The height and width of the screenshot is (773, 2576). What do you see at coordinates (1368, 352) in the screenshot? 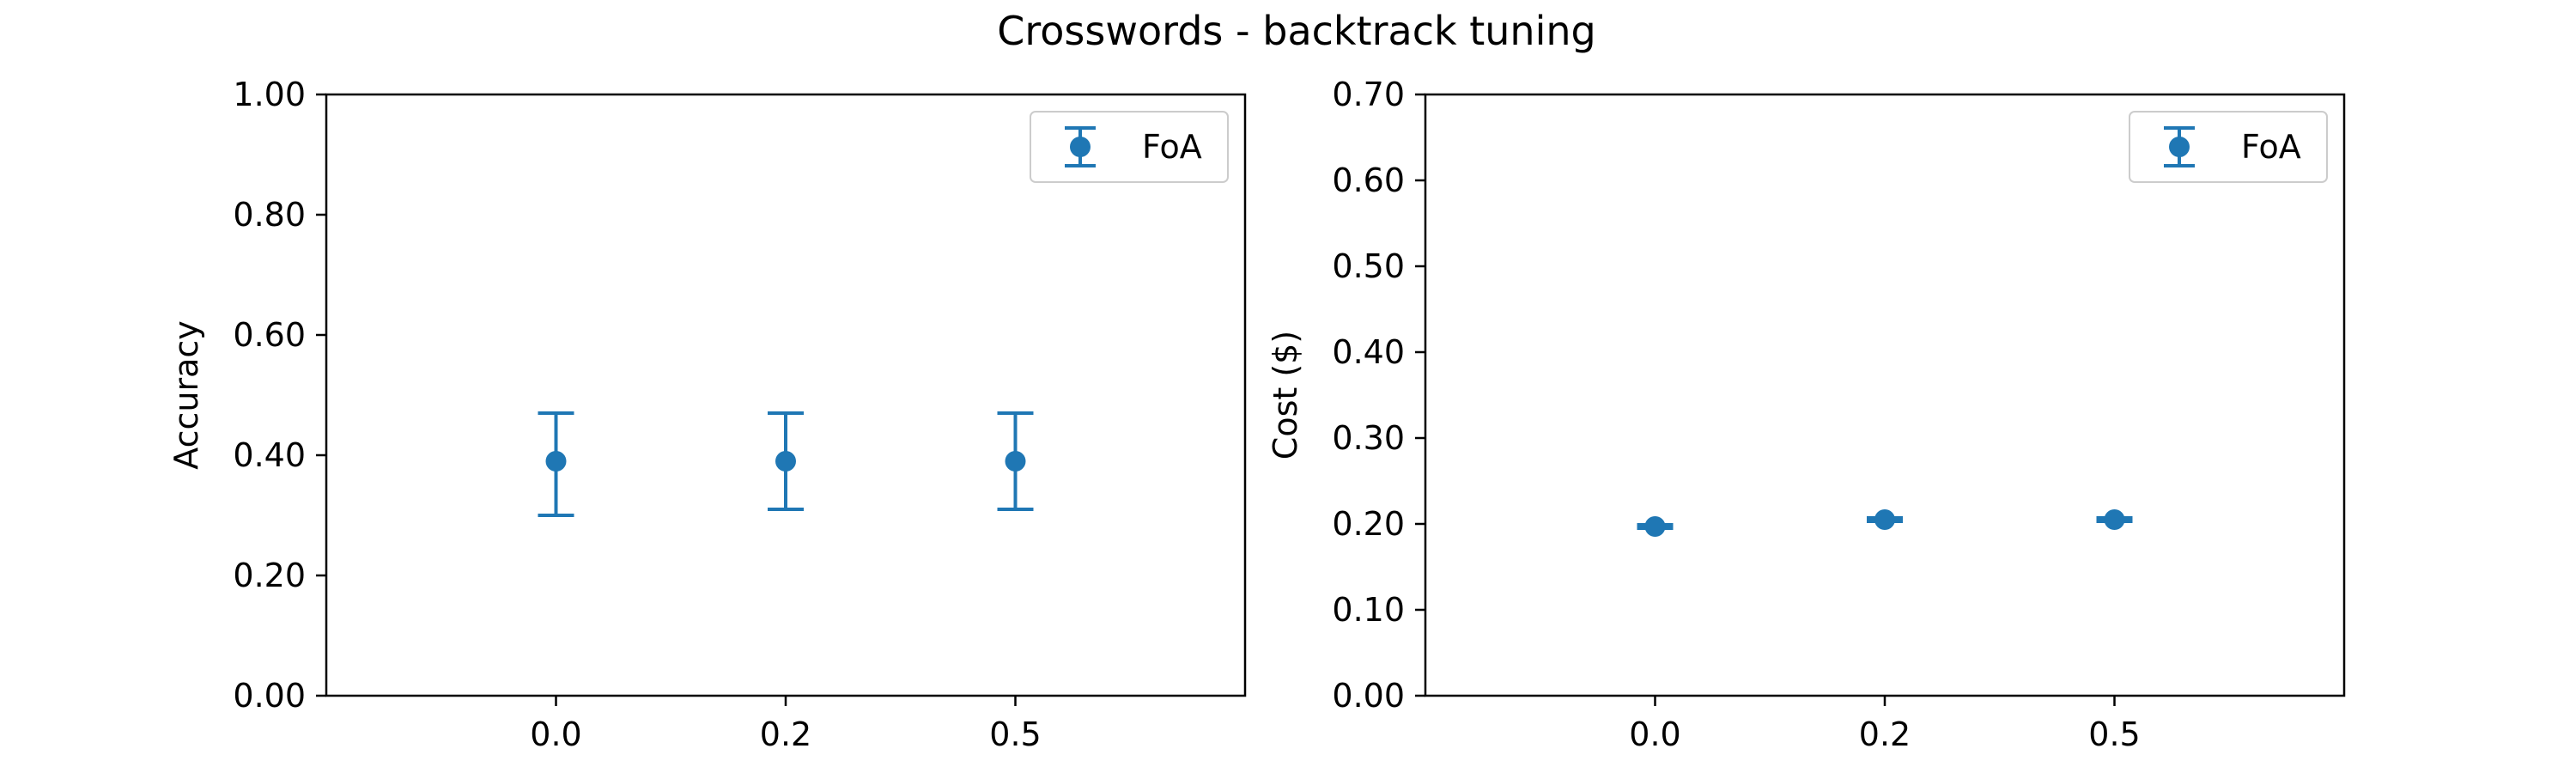
I see `cost-ytick-label: 0.40` at bounding box center [1368, 352].